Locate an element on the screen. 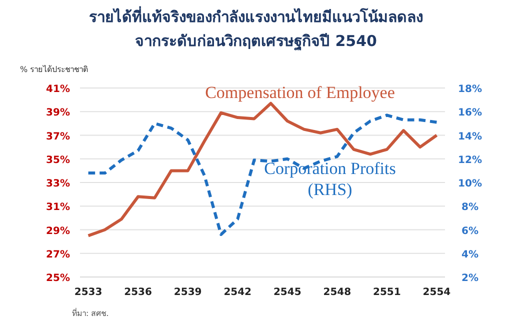  y2-tick-label: 14% is located at coordinates (470, 136).